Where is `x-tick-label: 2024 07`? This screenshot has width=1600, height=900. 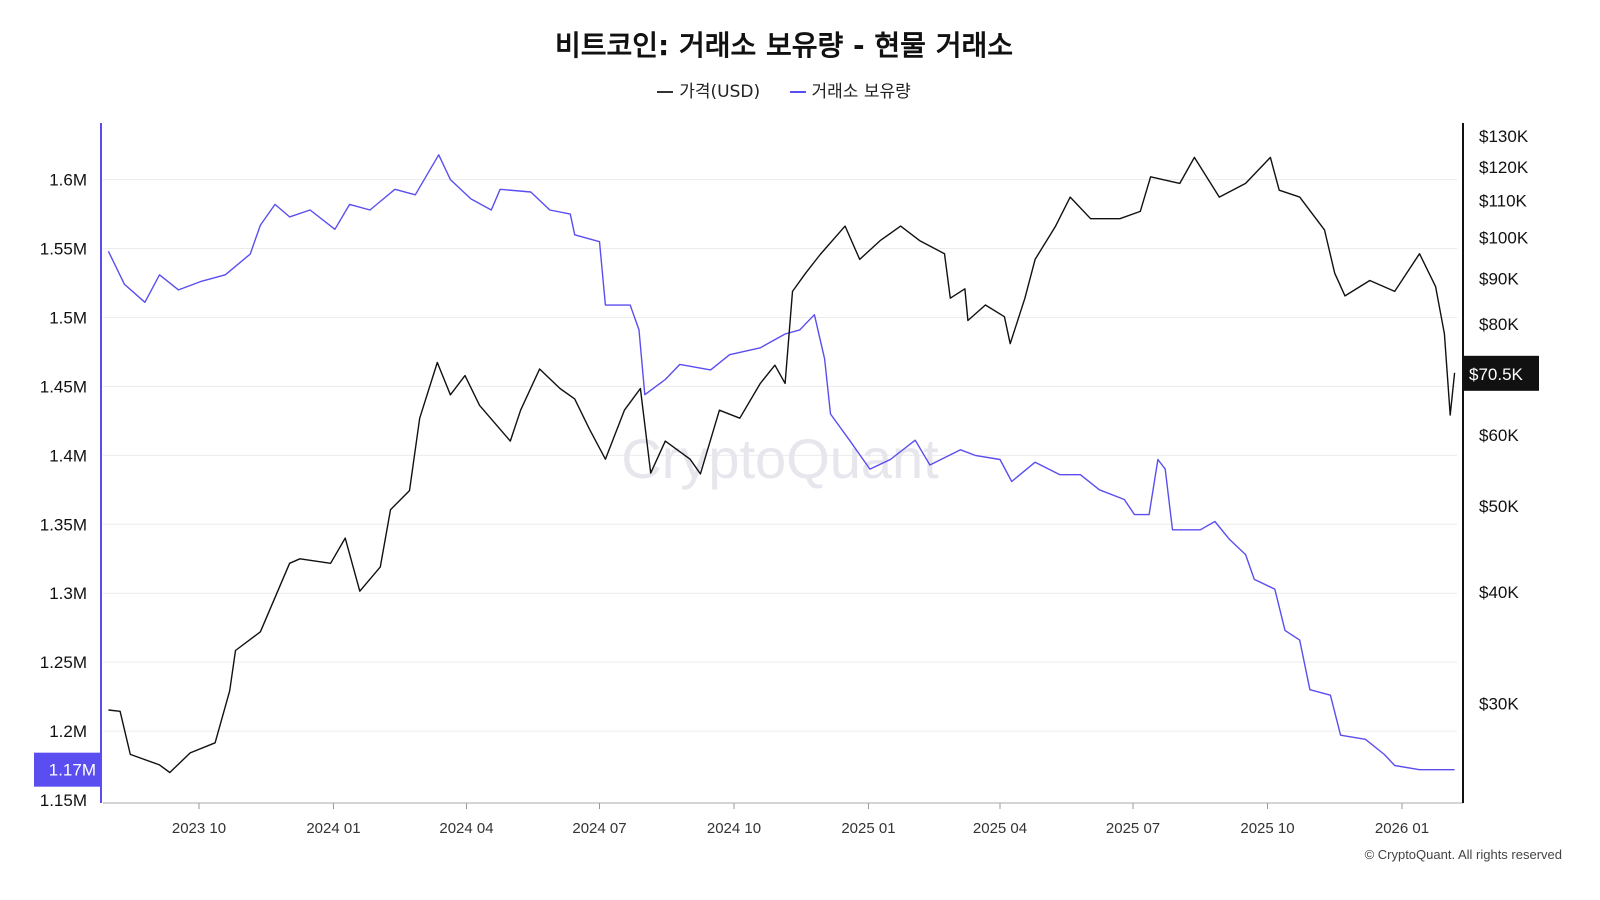
x-tick-label: 2024 07 is located at coordinates (599, 828).